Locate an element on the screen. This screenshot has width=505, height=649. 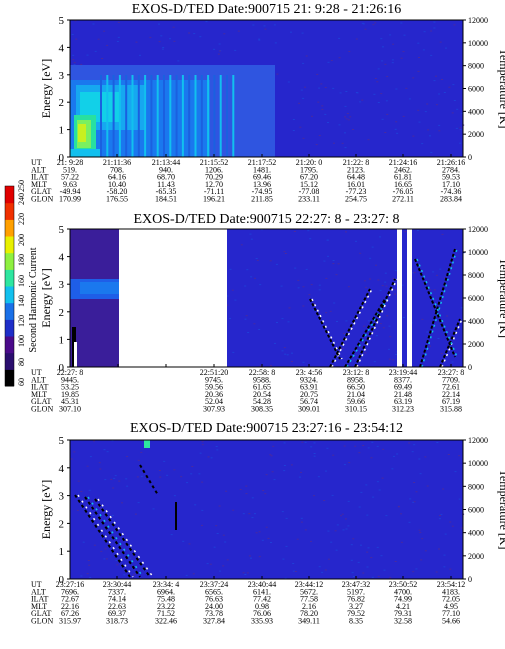
table-cell: 77.58 is located at coordinates (309, 599).